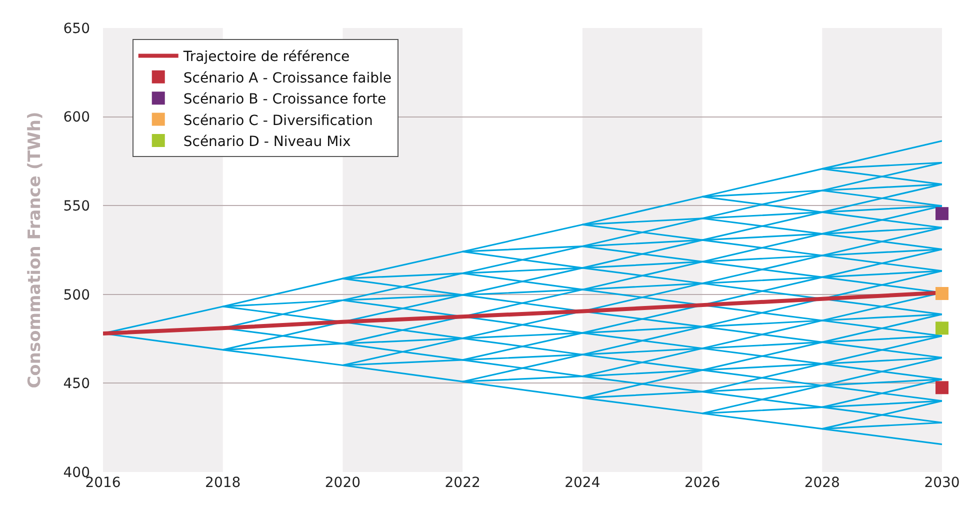 The width and height of the screenshot is (961, 508). I want to click on legend-label: Scénario C - Diversification, so click(278, 120).